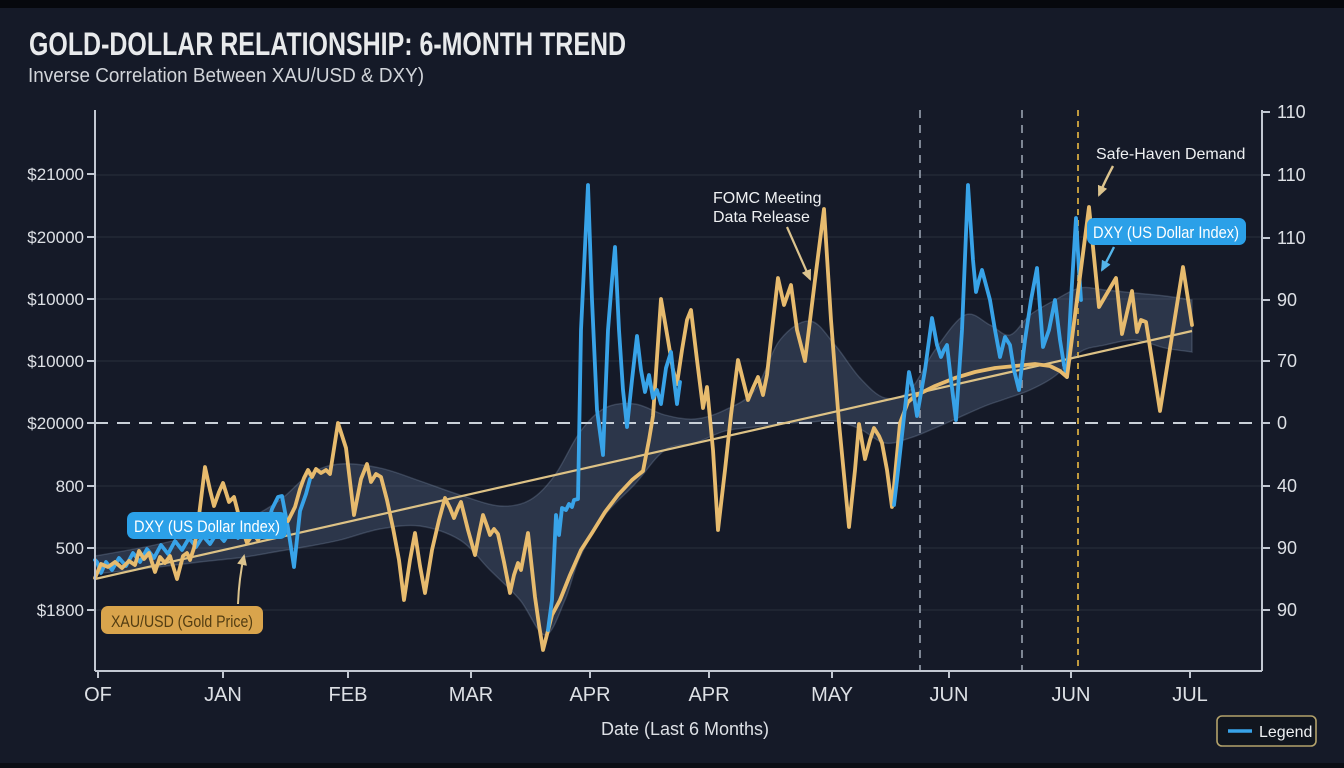  I want to click on svg-text: Date (Last 6 Months), so click(685, 729).